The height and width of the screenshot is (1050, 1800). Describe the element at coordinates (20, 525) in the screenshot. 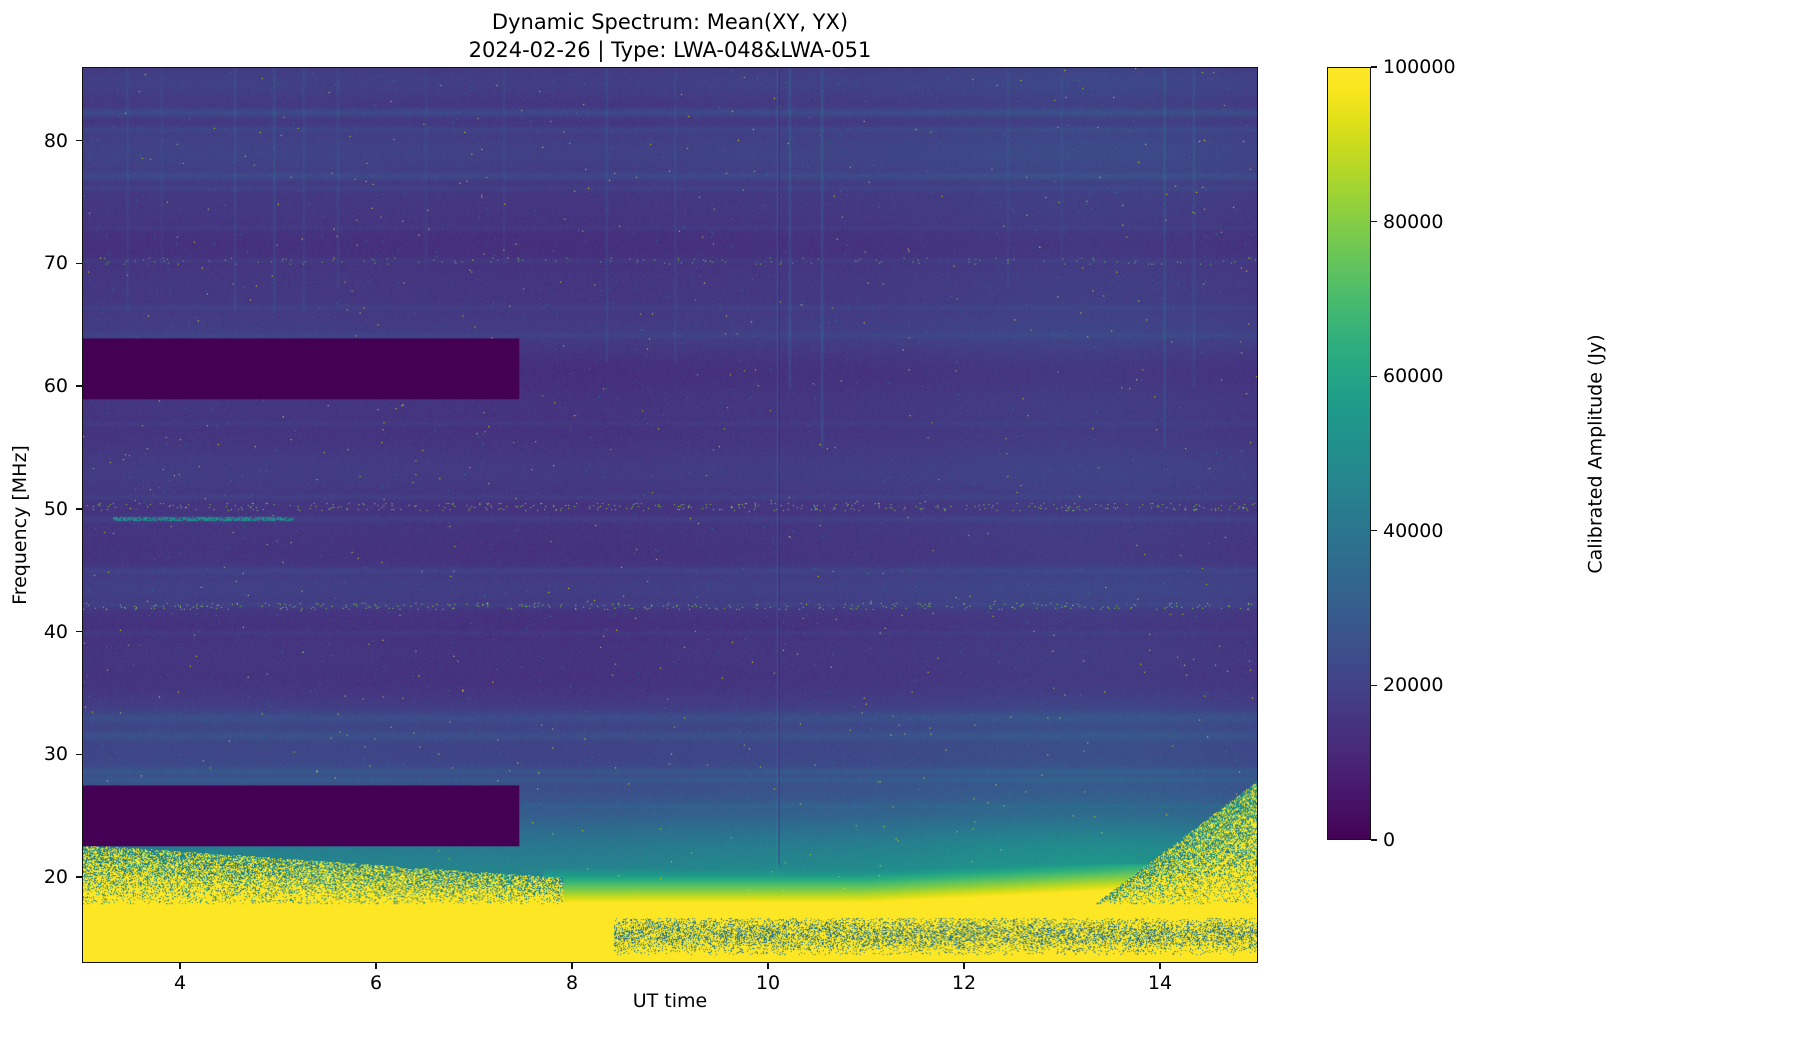

I see `y-axis-label: Frequency [MHz]` at that location.